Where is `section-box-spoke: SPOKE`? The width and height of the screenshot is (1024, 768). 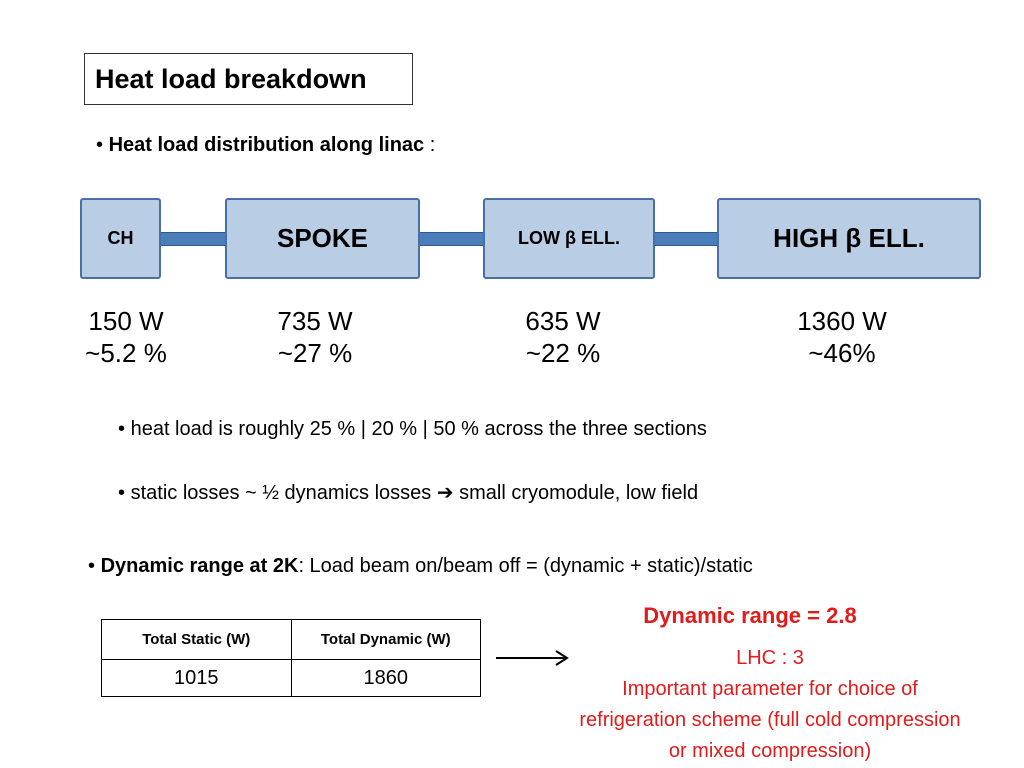 section-box-spoke: SPOKE is located at coordinates (322, 238).